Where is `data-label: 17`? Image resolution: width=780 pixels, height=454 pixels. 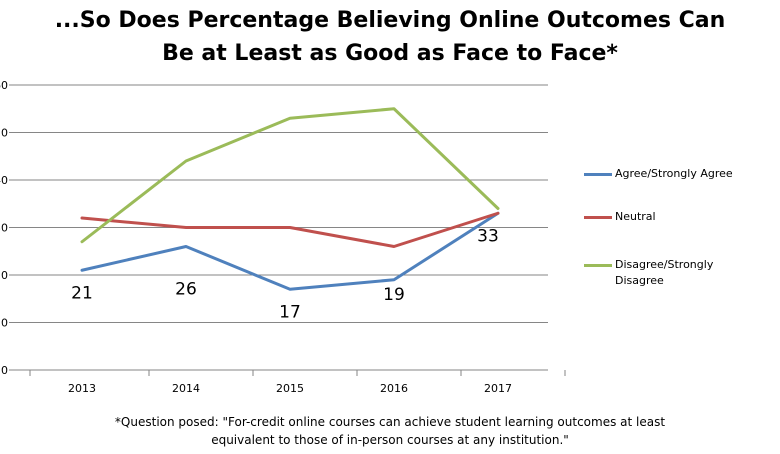
data-label: 17 is located at coordinates (290, 312).